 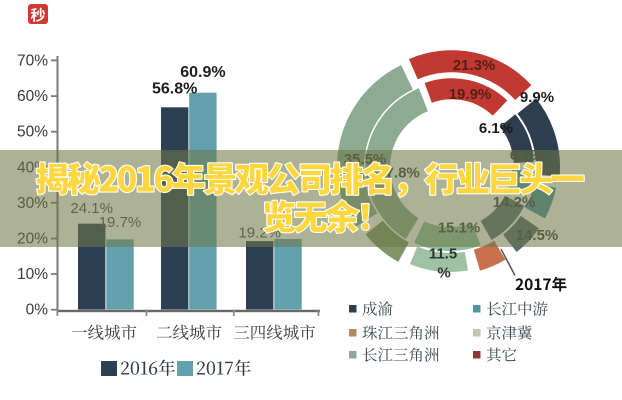 What do you see at coordinates (32, 274) in the screenshot?
I see `svg-text: 10%` at bounding box center [32, 274].